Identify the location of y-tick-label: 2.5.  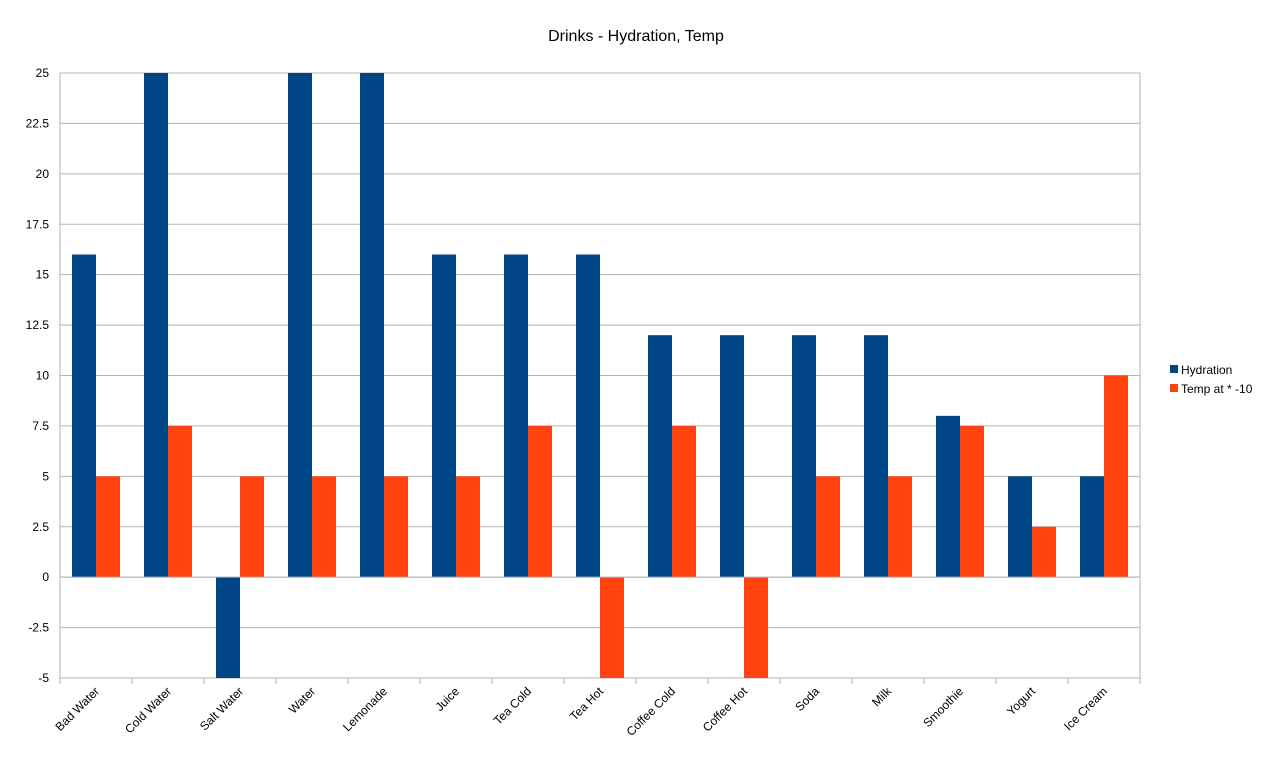
(40, 527).